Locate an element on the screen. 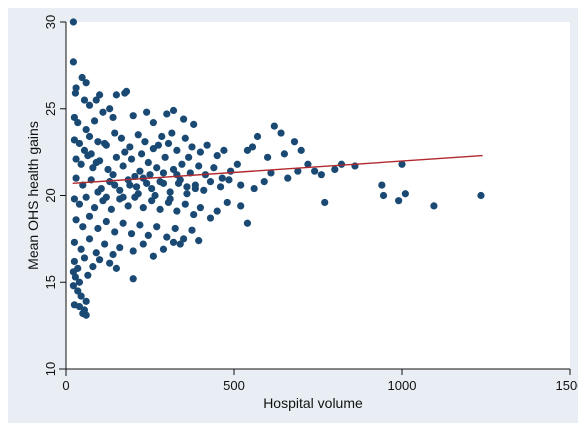  fit-line is located at coordinates (277, 169).